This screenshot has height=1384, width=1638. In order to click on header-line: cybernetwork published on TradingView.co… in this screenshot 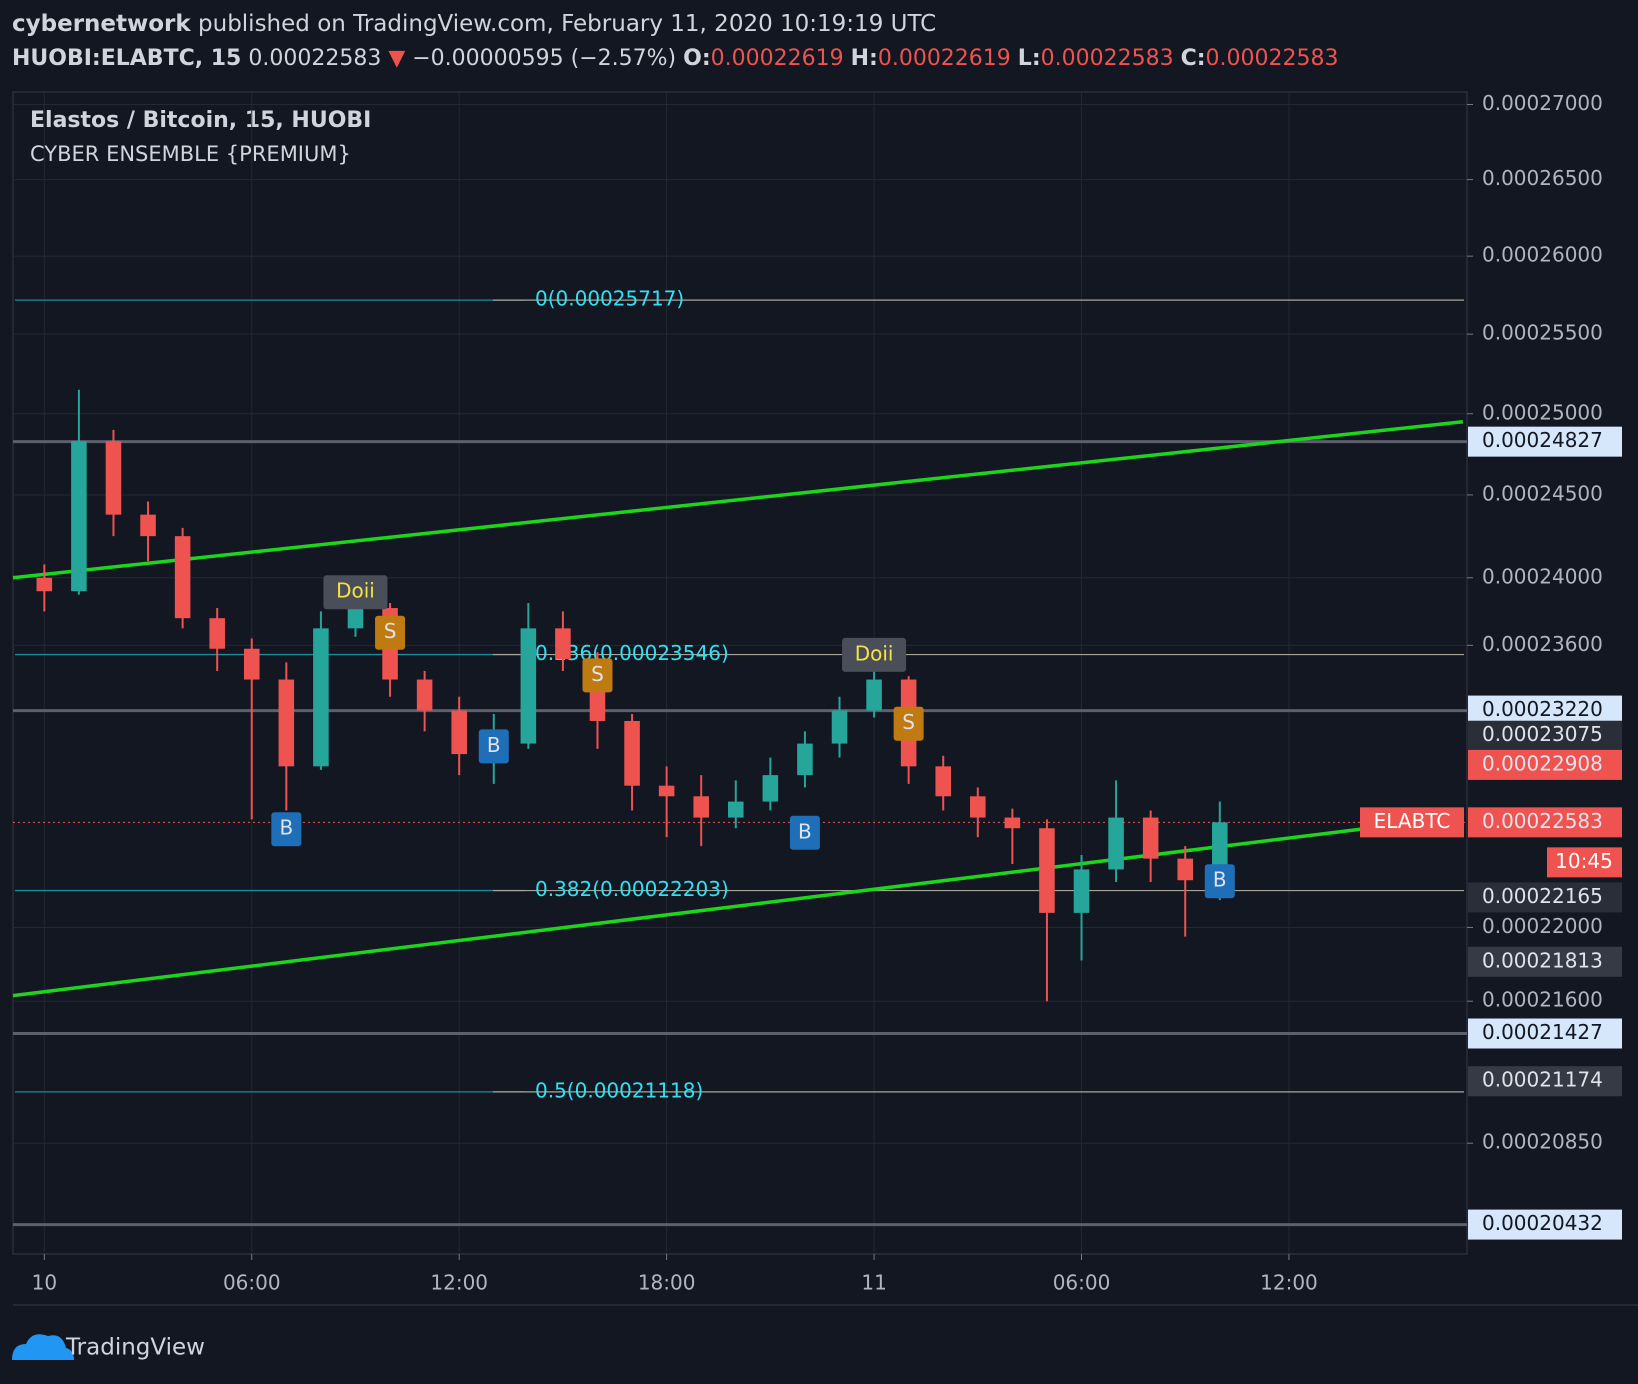, I will do `click(474, 24)`.